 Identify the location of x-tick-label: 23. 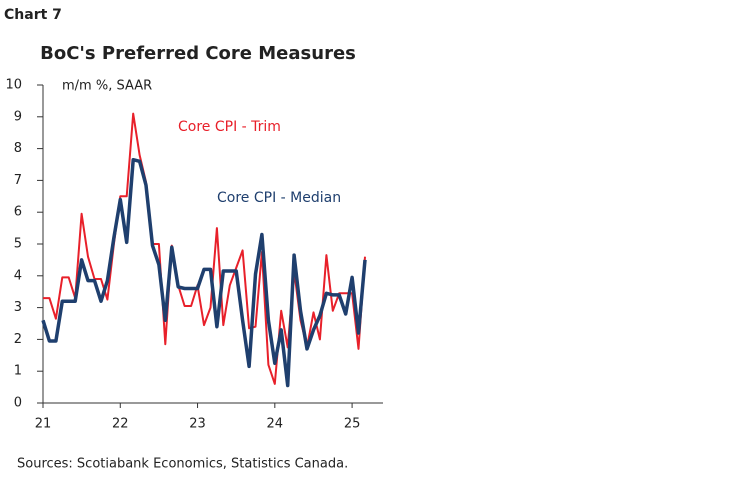
(197, 424).